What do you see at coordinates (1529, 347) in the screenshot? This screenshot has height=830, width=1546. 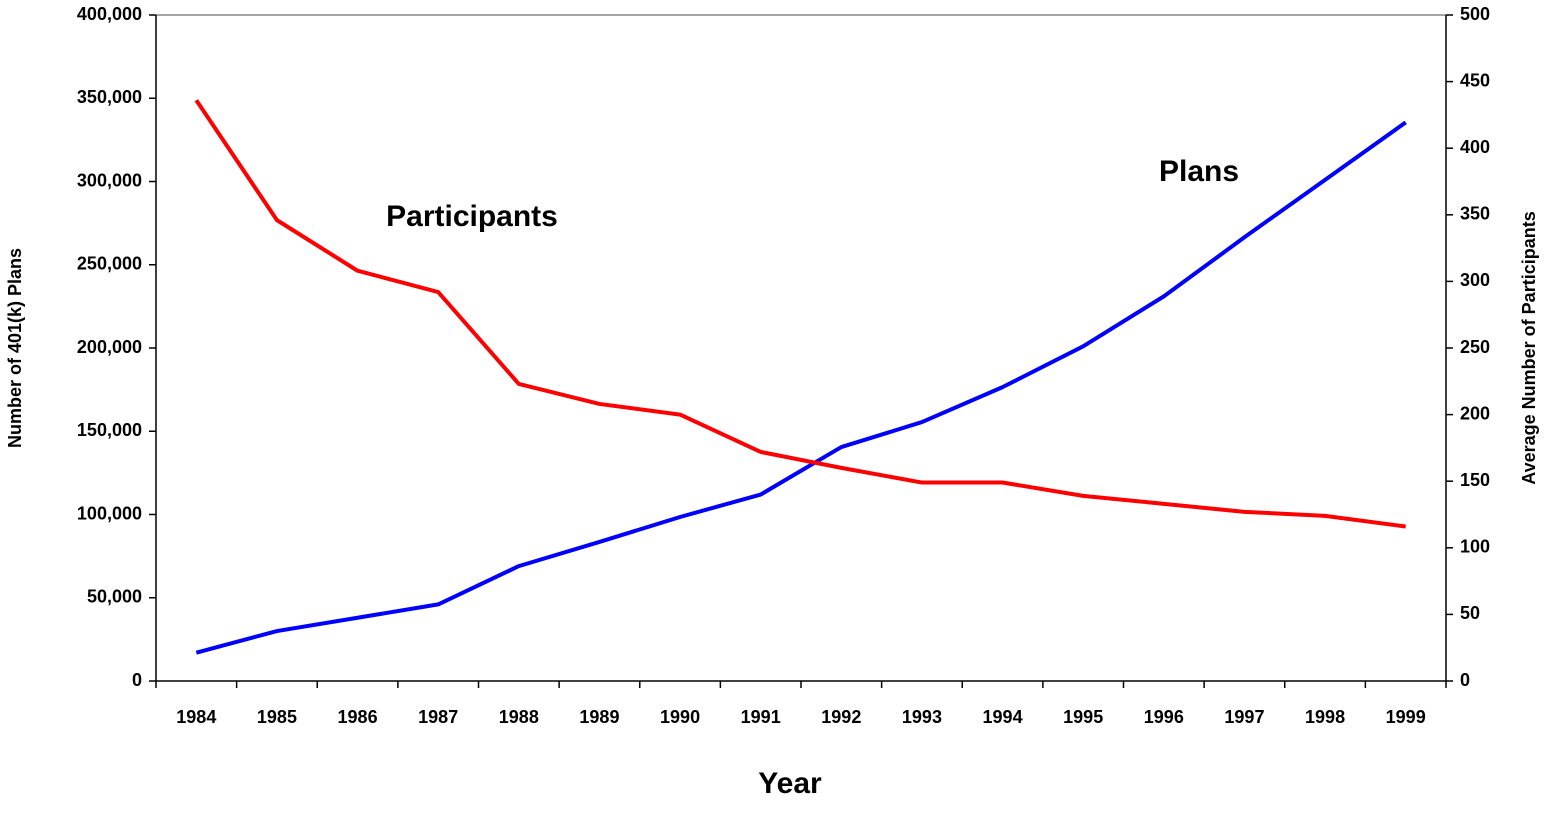 I see `y2-axis-title: Average Number of Participants` at bounding box center [1529, 347].